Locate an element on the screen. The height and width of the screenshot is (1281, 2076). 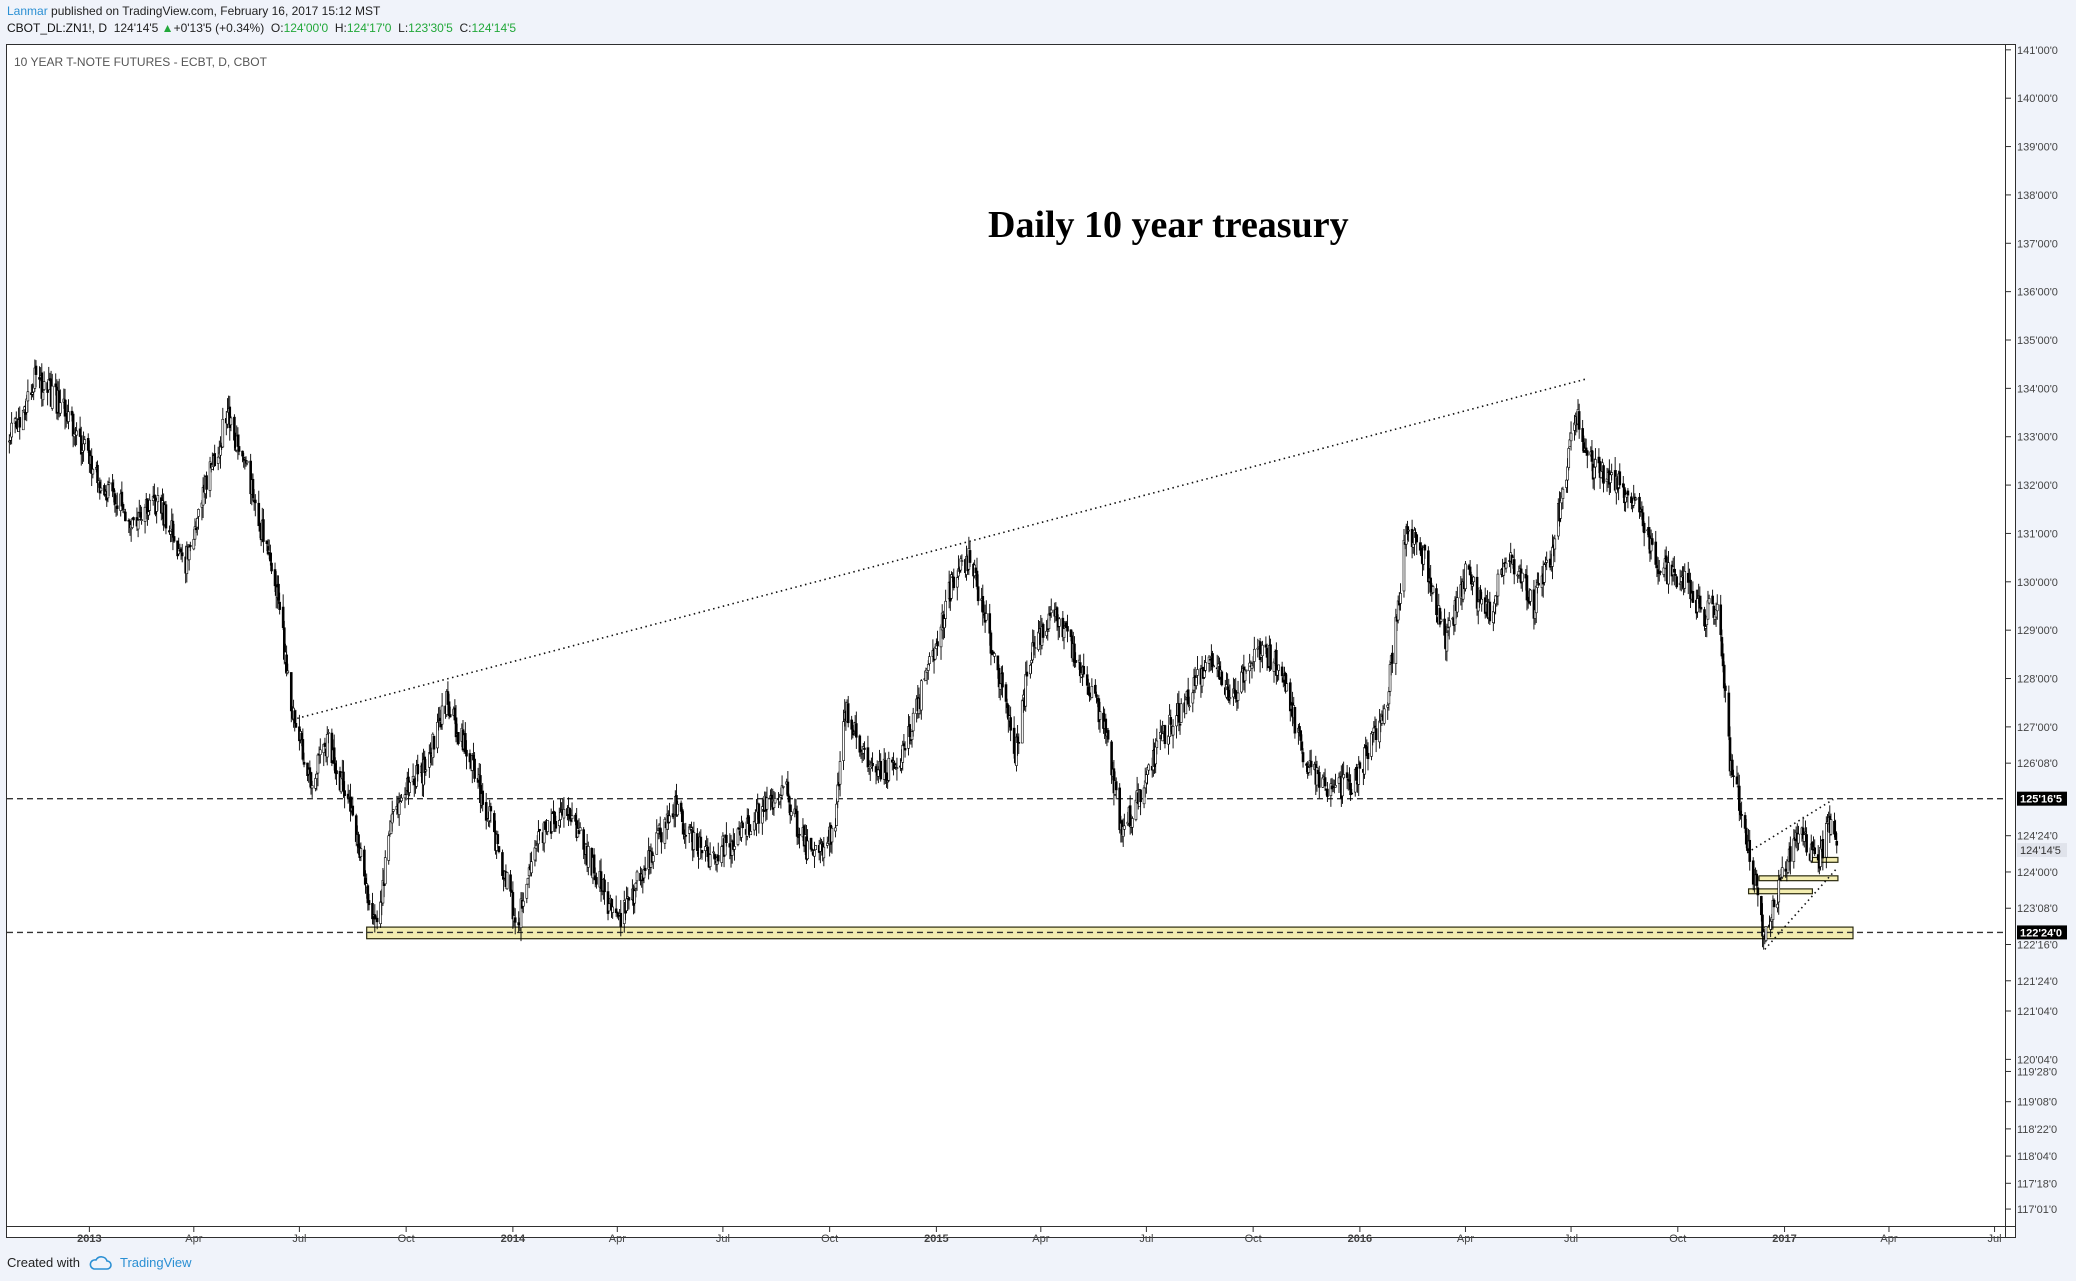
x-tick-label: Oct is located at coordinates (406, 1239).